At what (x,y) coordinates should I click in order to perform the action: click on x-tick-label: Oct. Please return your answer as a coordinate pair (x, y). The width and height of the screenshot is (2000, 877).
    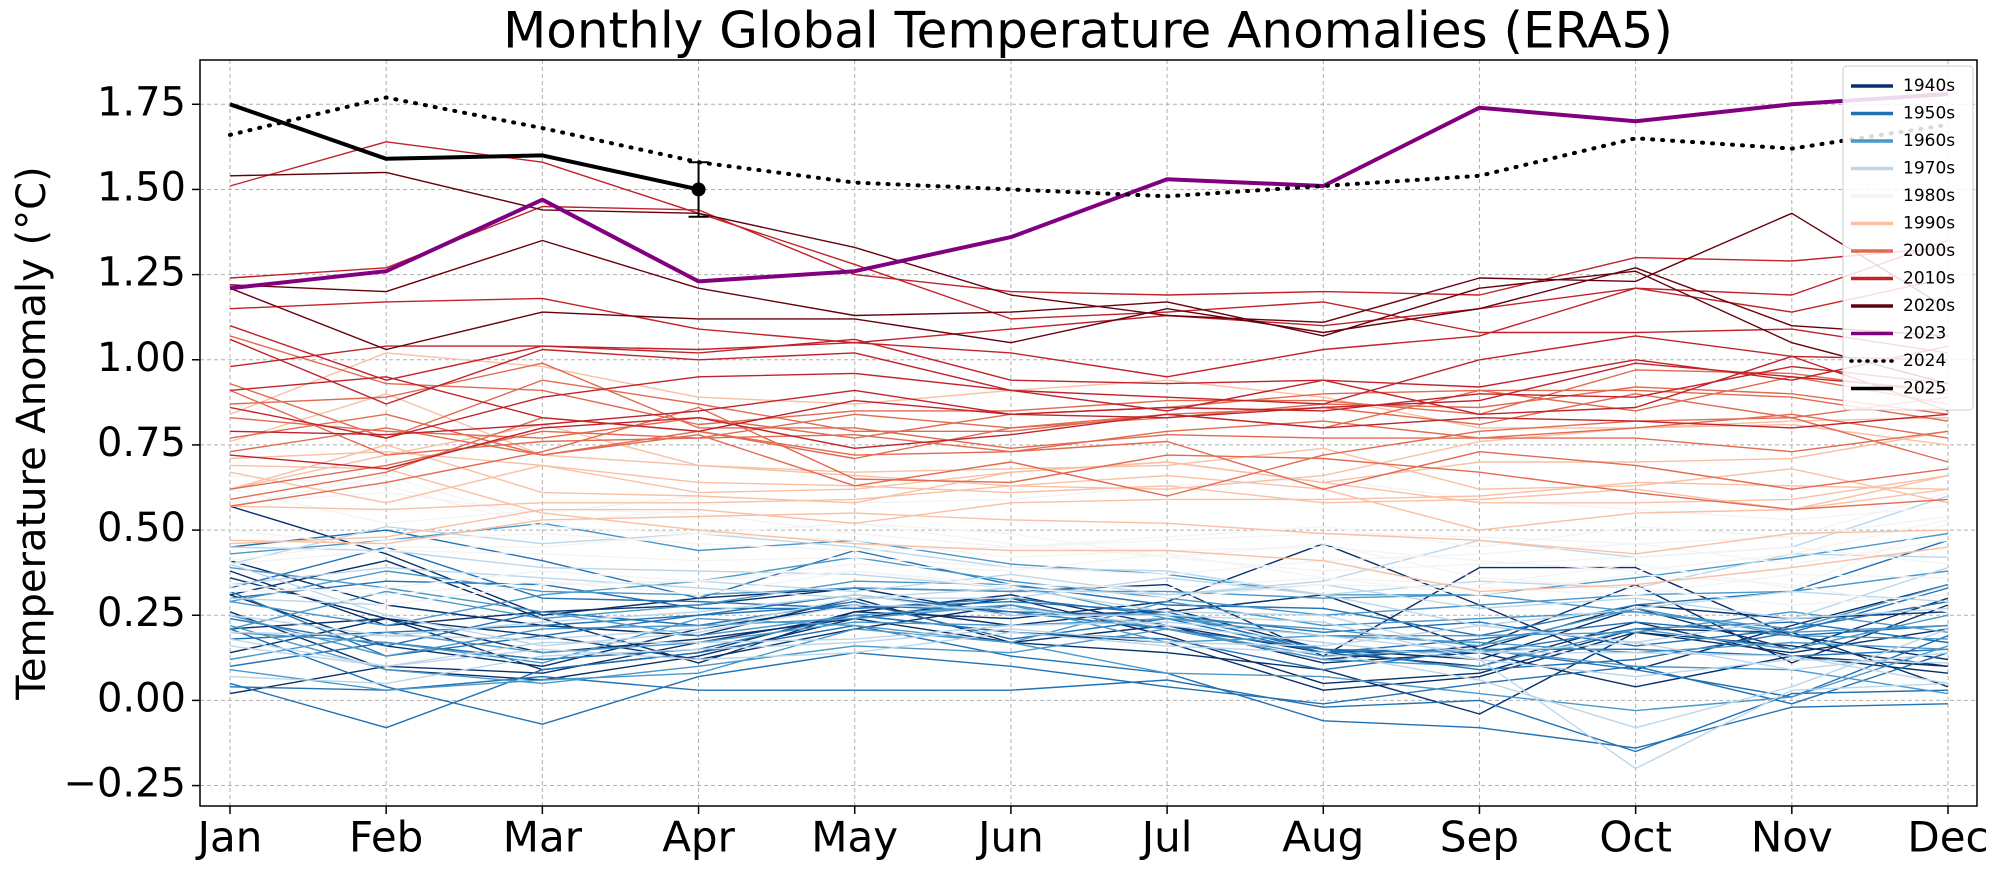
    Looking at the image, I should click on (1635, 837).